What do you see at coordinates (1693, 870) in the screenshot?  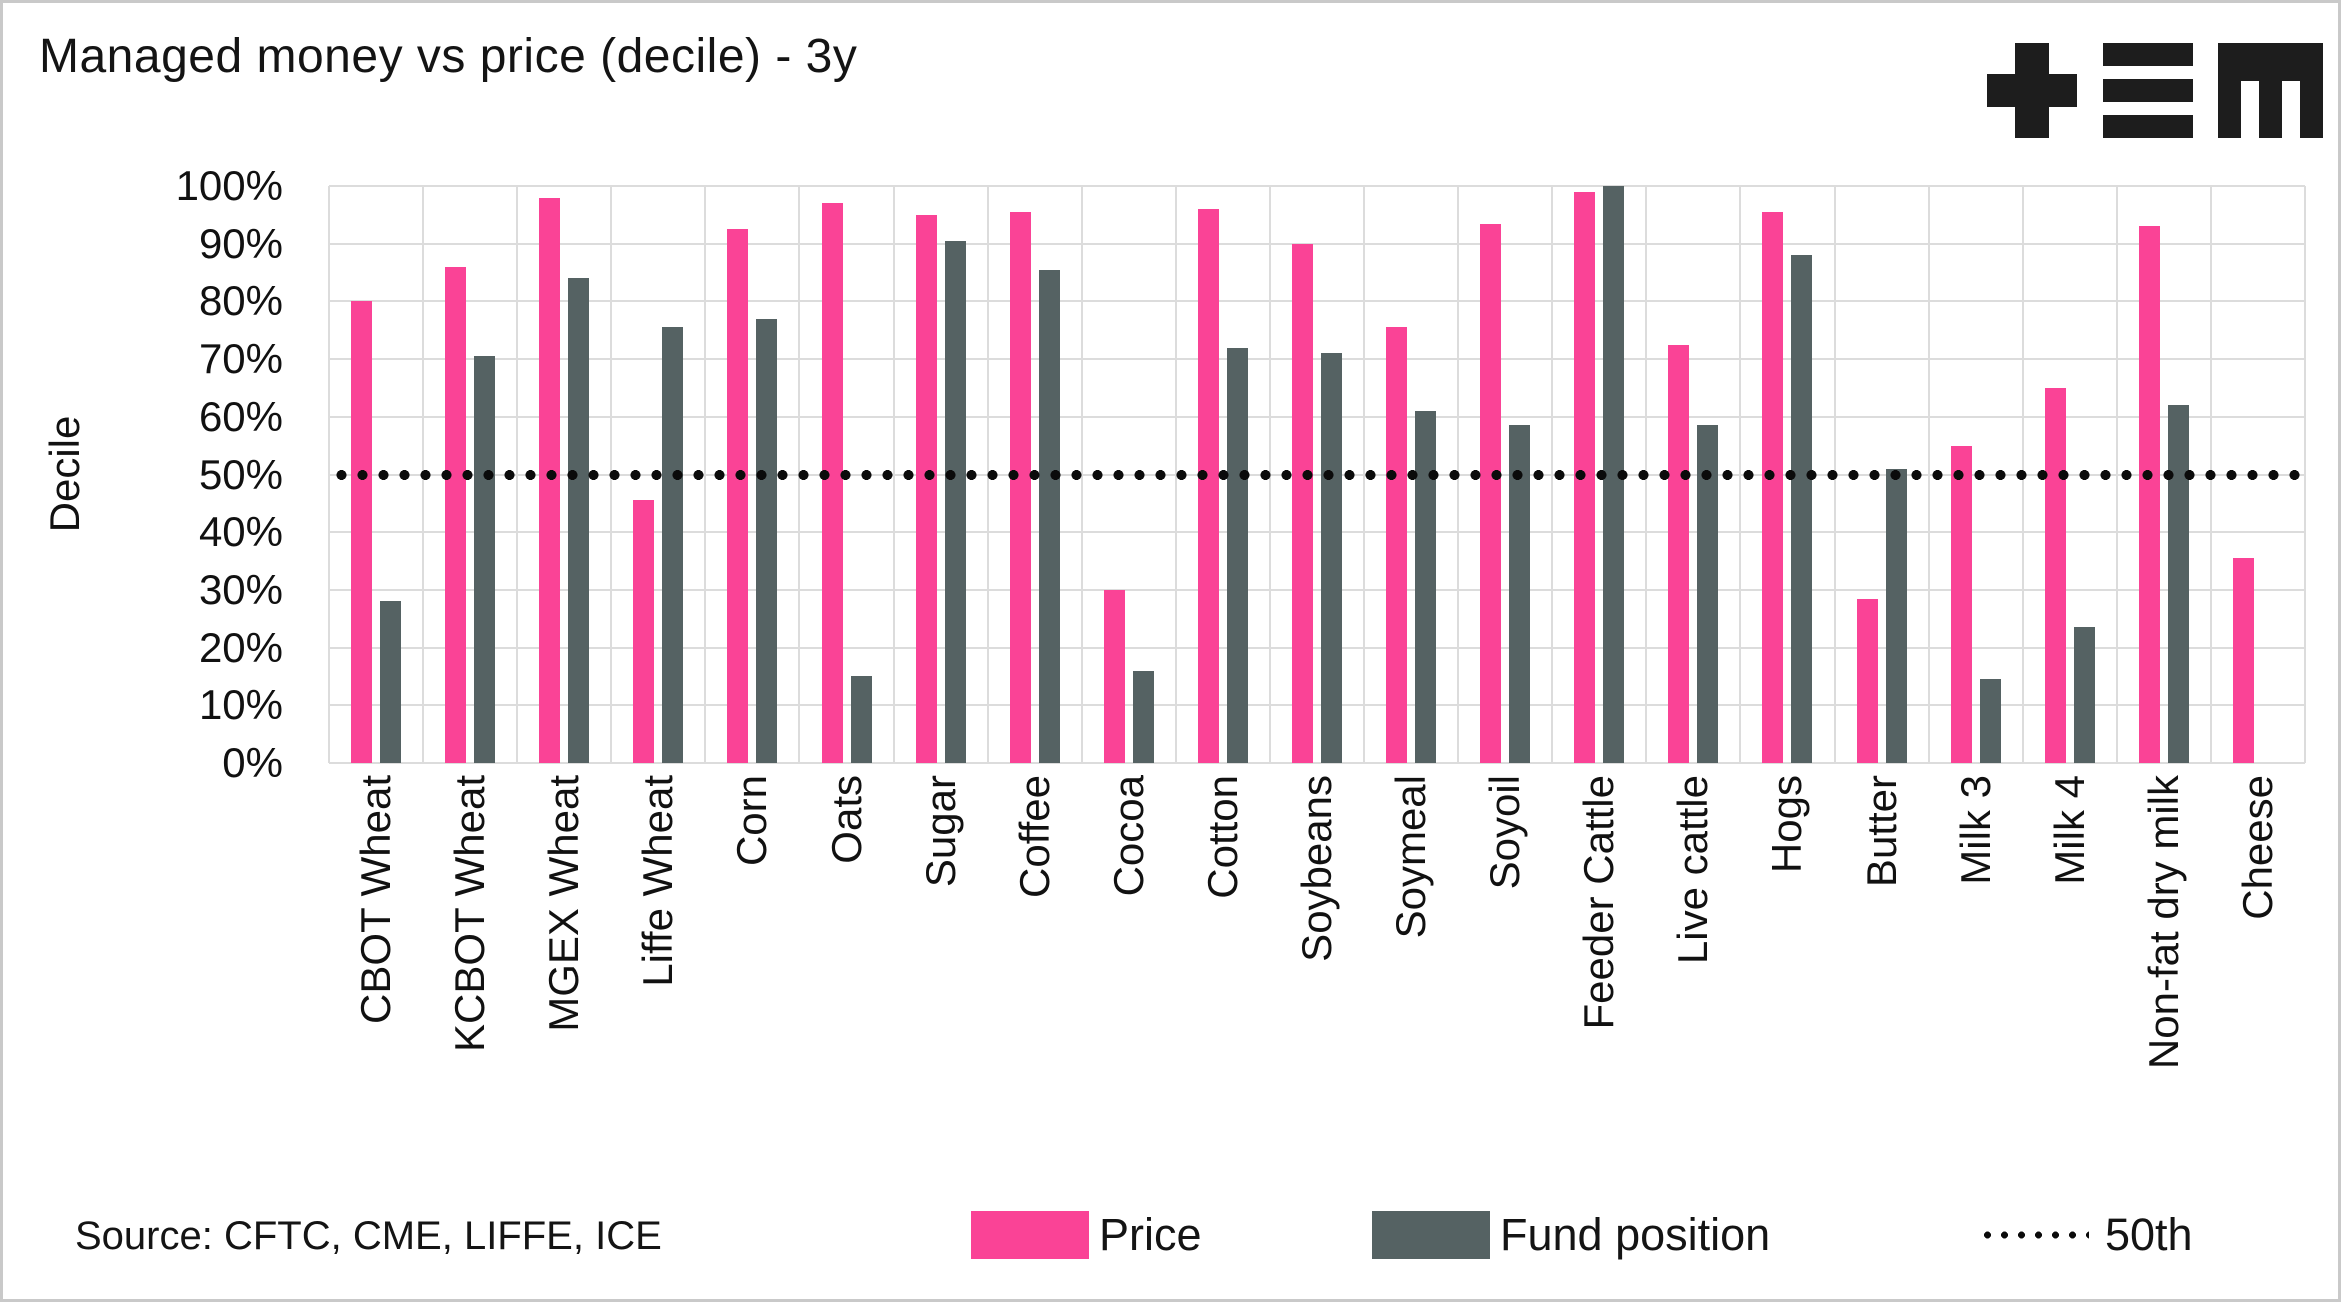 I see `category-label: Live cattle` at bounding box center [1693, 870].